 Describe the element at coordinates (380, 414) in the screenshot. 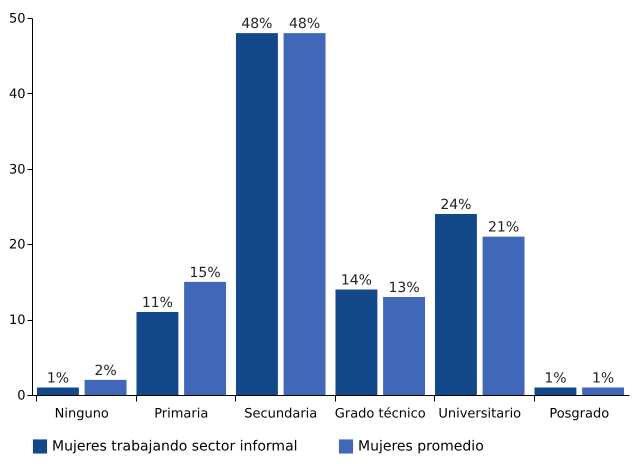

I see `x-tick-label: Grado técnico` at that location.